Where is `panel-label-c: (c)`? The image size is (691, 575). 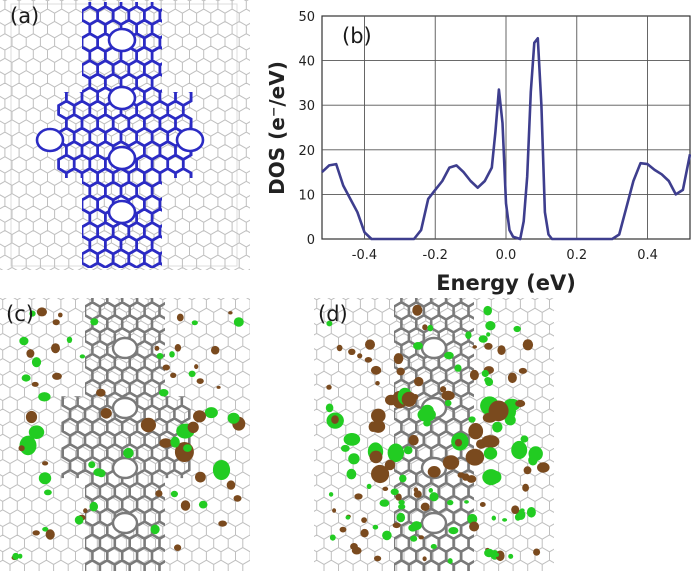
panel-label-c: (c) is located at coordinates (20, 314).